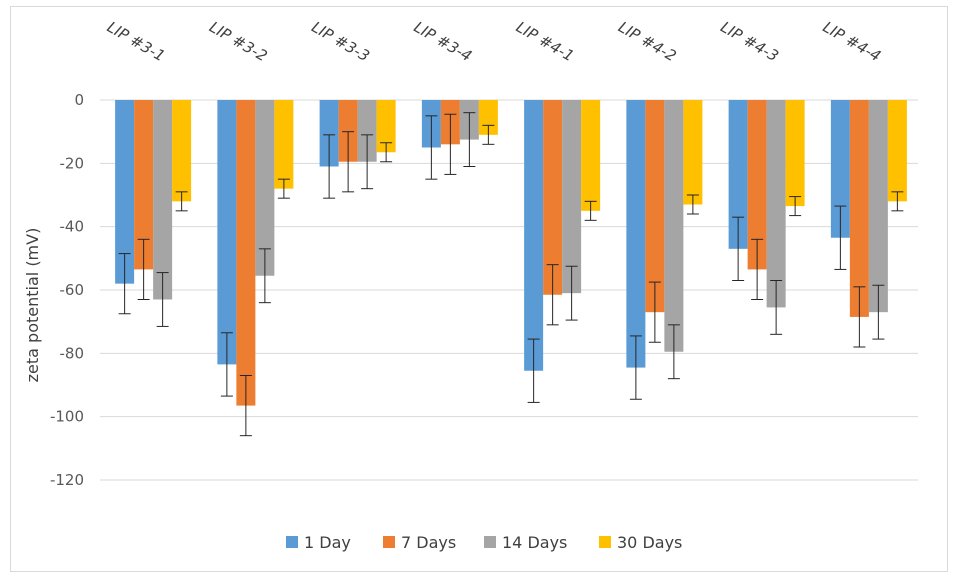 Image resolution: width=960 pixels, height=580 pixels. Describe the element at coordinates (443, 41) in the screenshot. I see `category-label: LIP #3-4` at that location.